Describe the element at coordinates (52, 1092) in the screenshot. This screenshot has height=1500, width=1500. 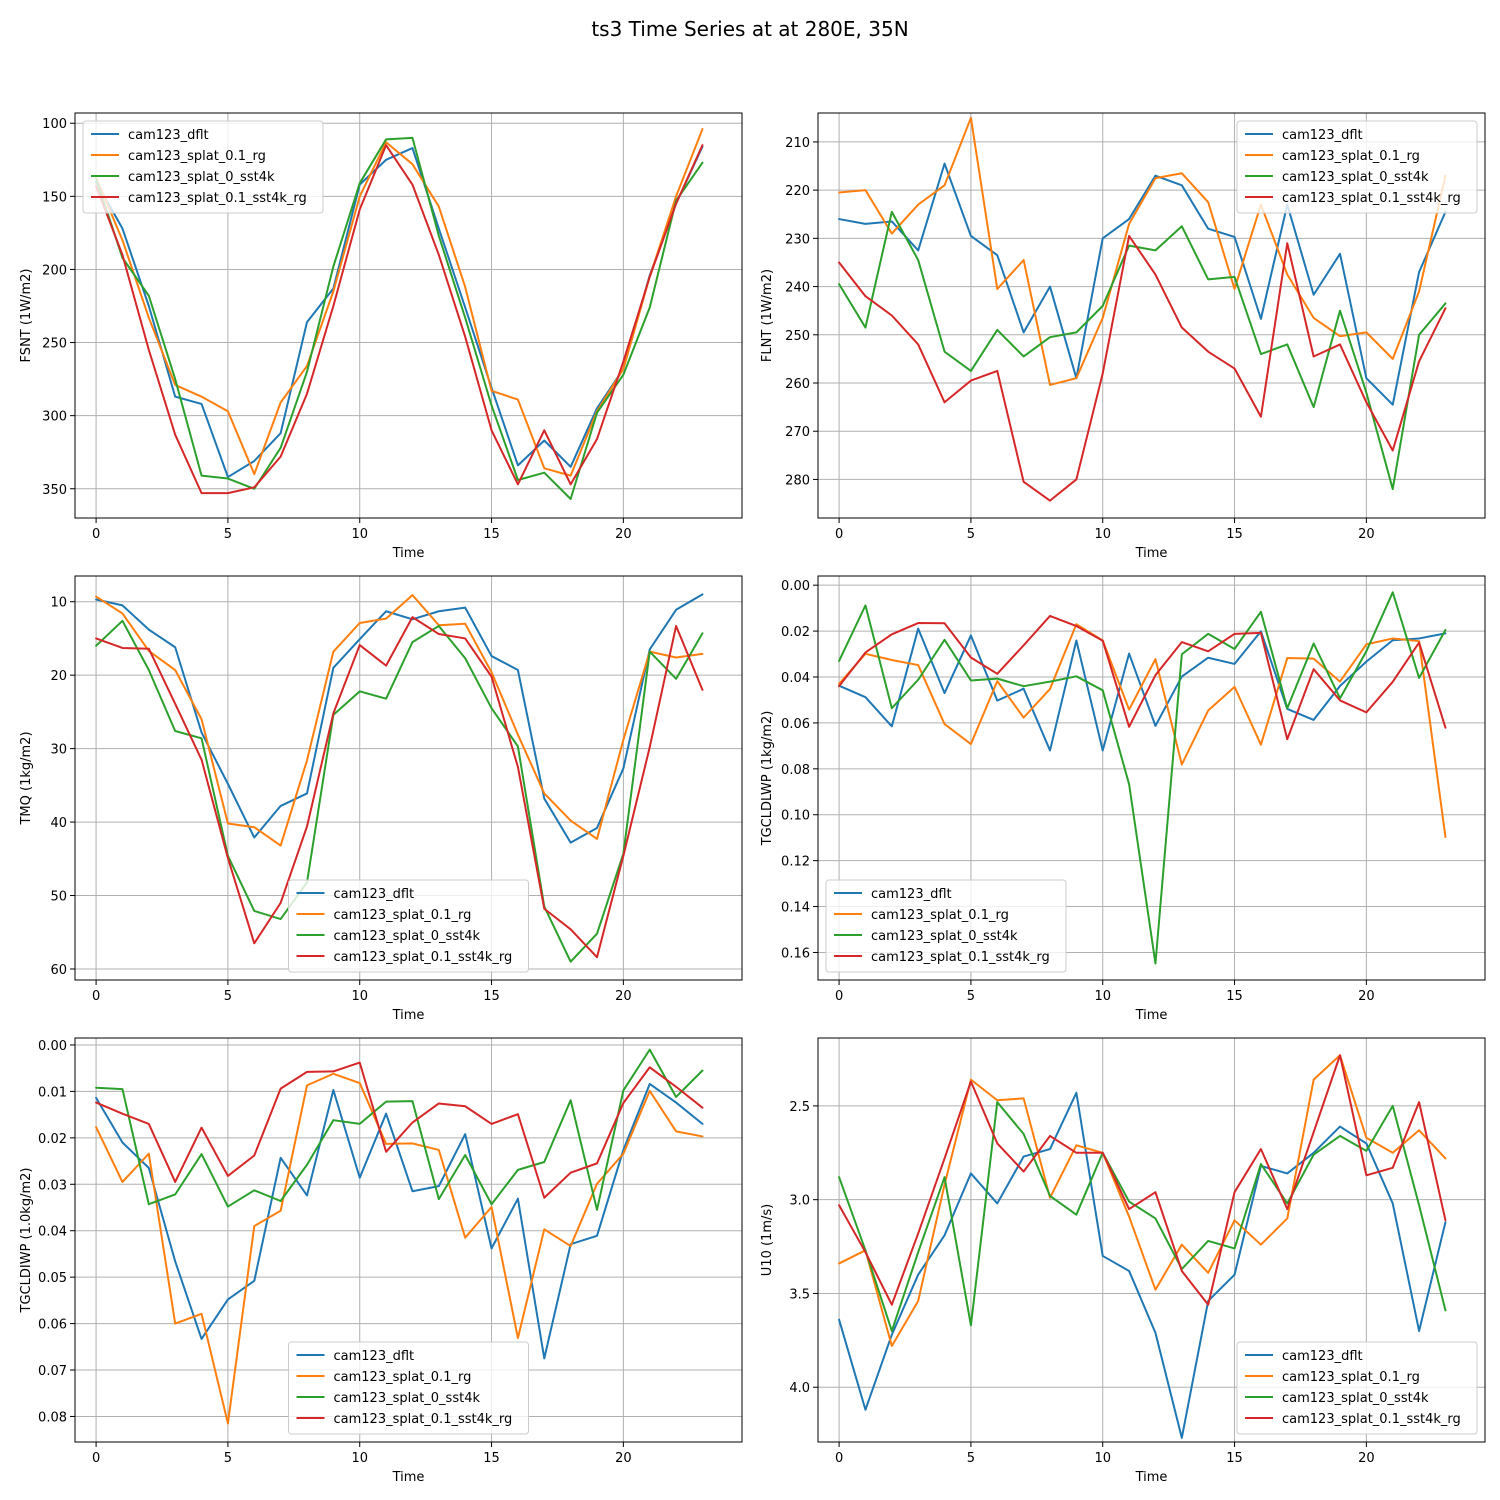
I see `y-tick-label: 0.01` at that location.